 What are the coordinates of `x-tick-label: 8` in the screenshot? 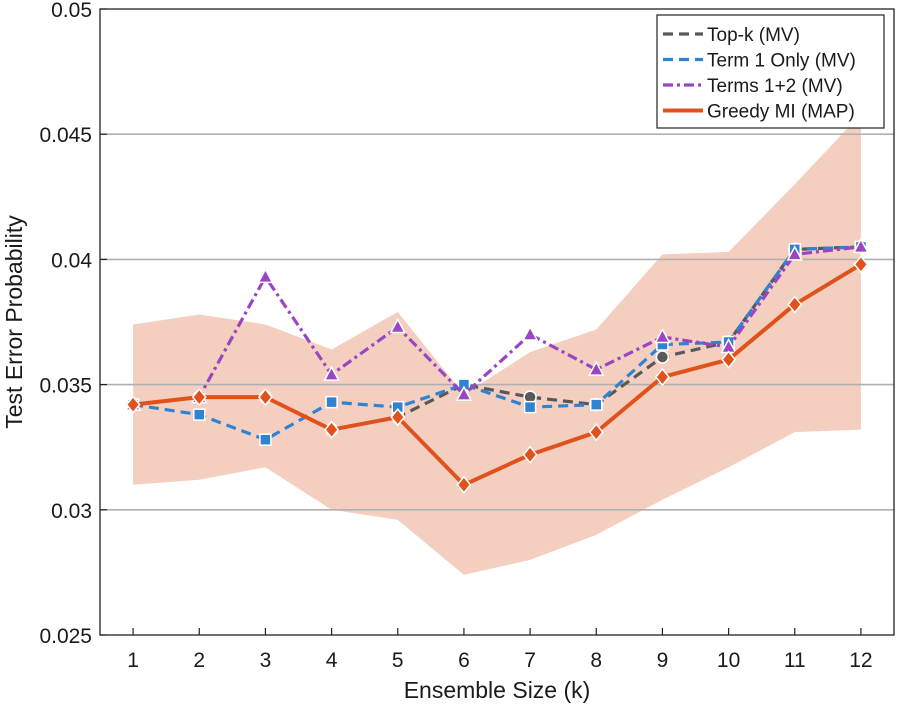 It's located at (596, 660).